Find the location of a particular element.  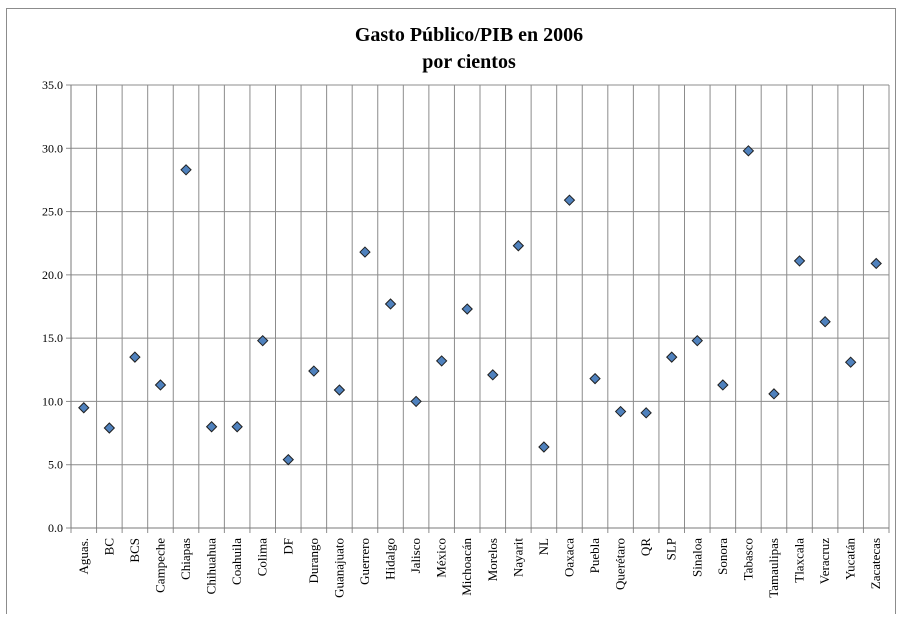

y-tick-label: 35.0 is located at coordinates (52, 85).